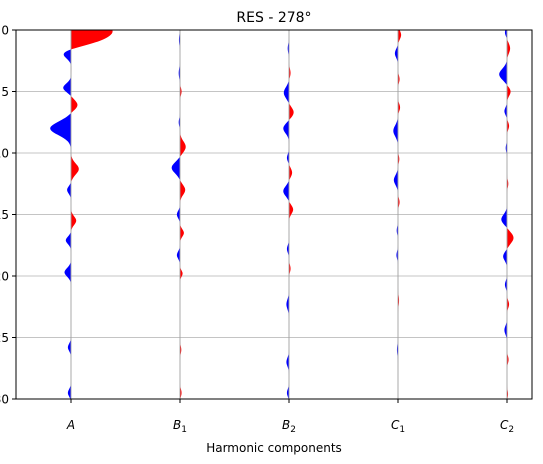 The width and height of the screenshot is (543, 464). What do you see at coordinates (398, 426) in the screenshot?
I see `x-tick-label: C1` at bounding box center [398, 426].